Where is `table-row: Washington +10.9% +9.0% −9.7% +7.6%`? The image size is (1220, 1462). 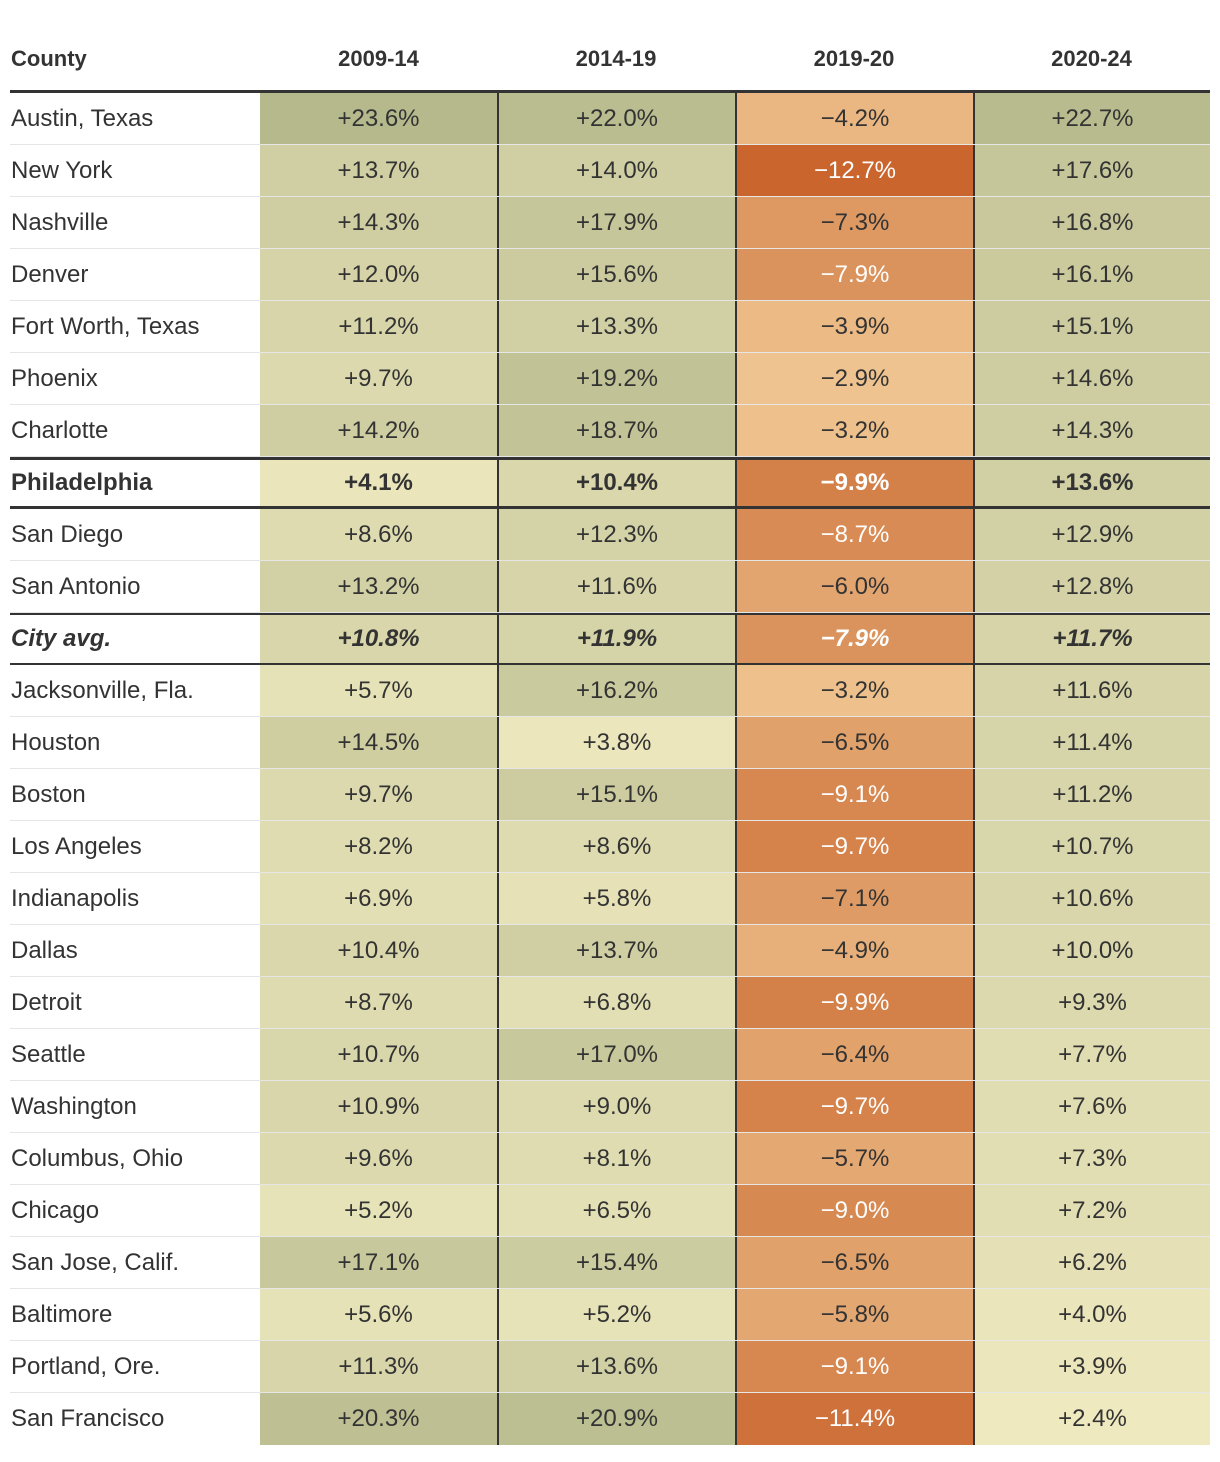 table-row: Washington +10.9% +9.0% −9.7% +7.6% is located at coordinates (610, 1107).